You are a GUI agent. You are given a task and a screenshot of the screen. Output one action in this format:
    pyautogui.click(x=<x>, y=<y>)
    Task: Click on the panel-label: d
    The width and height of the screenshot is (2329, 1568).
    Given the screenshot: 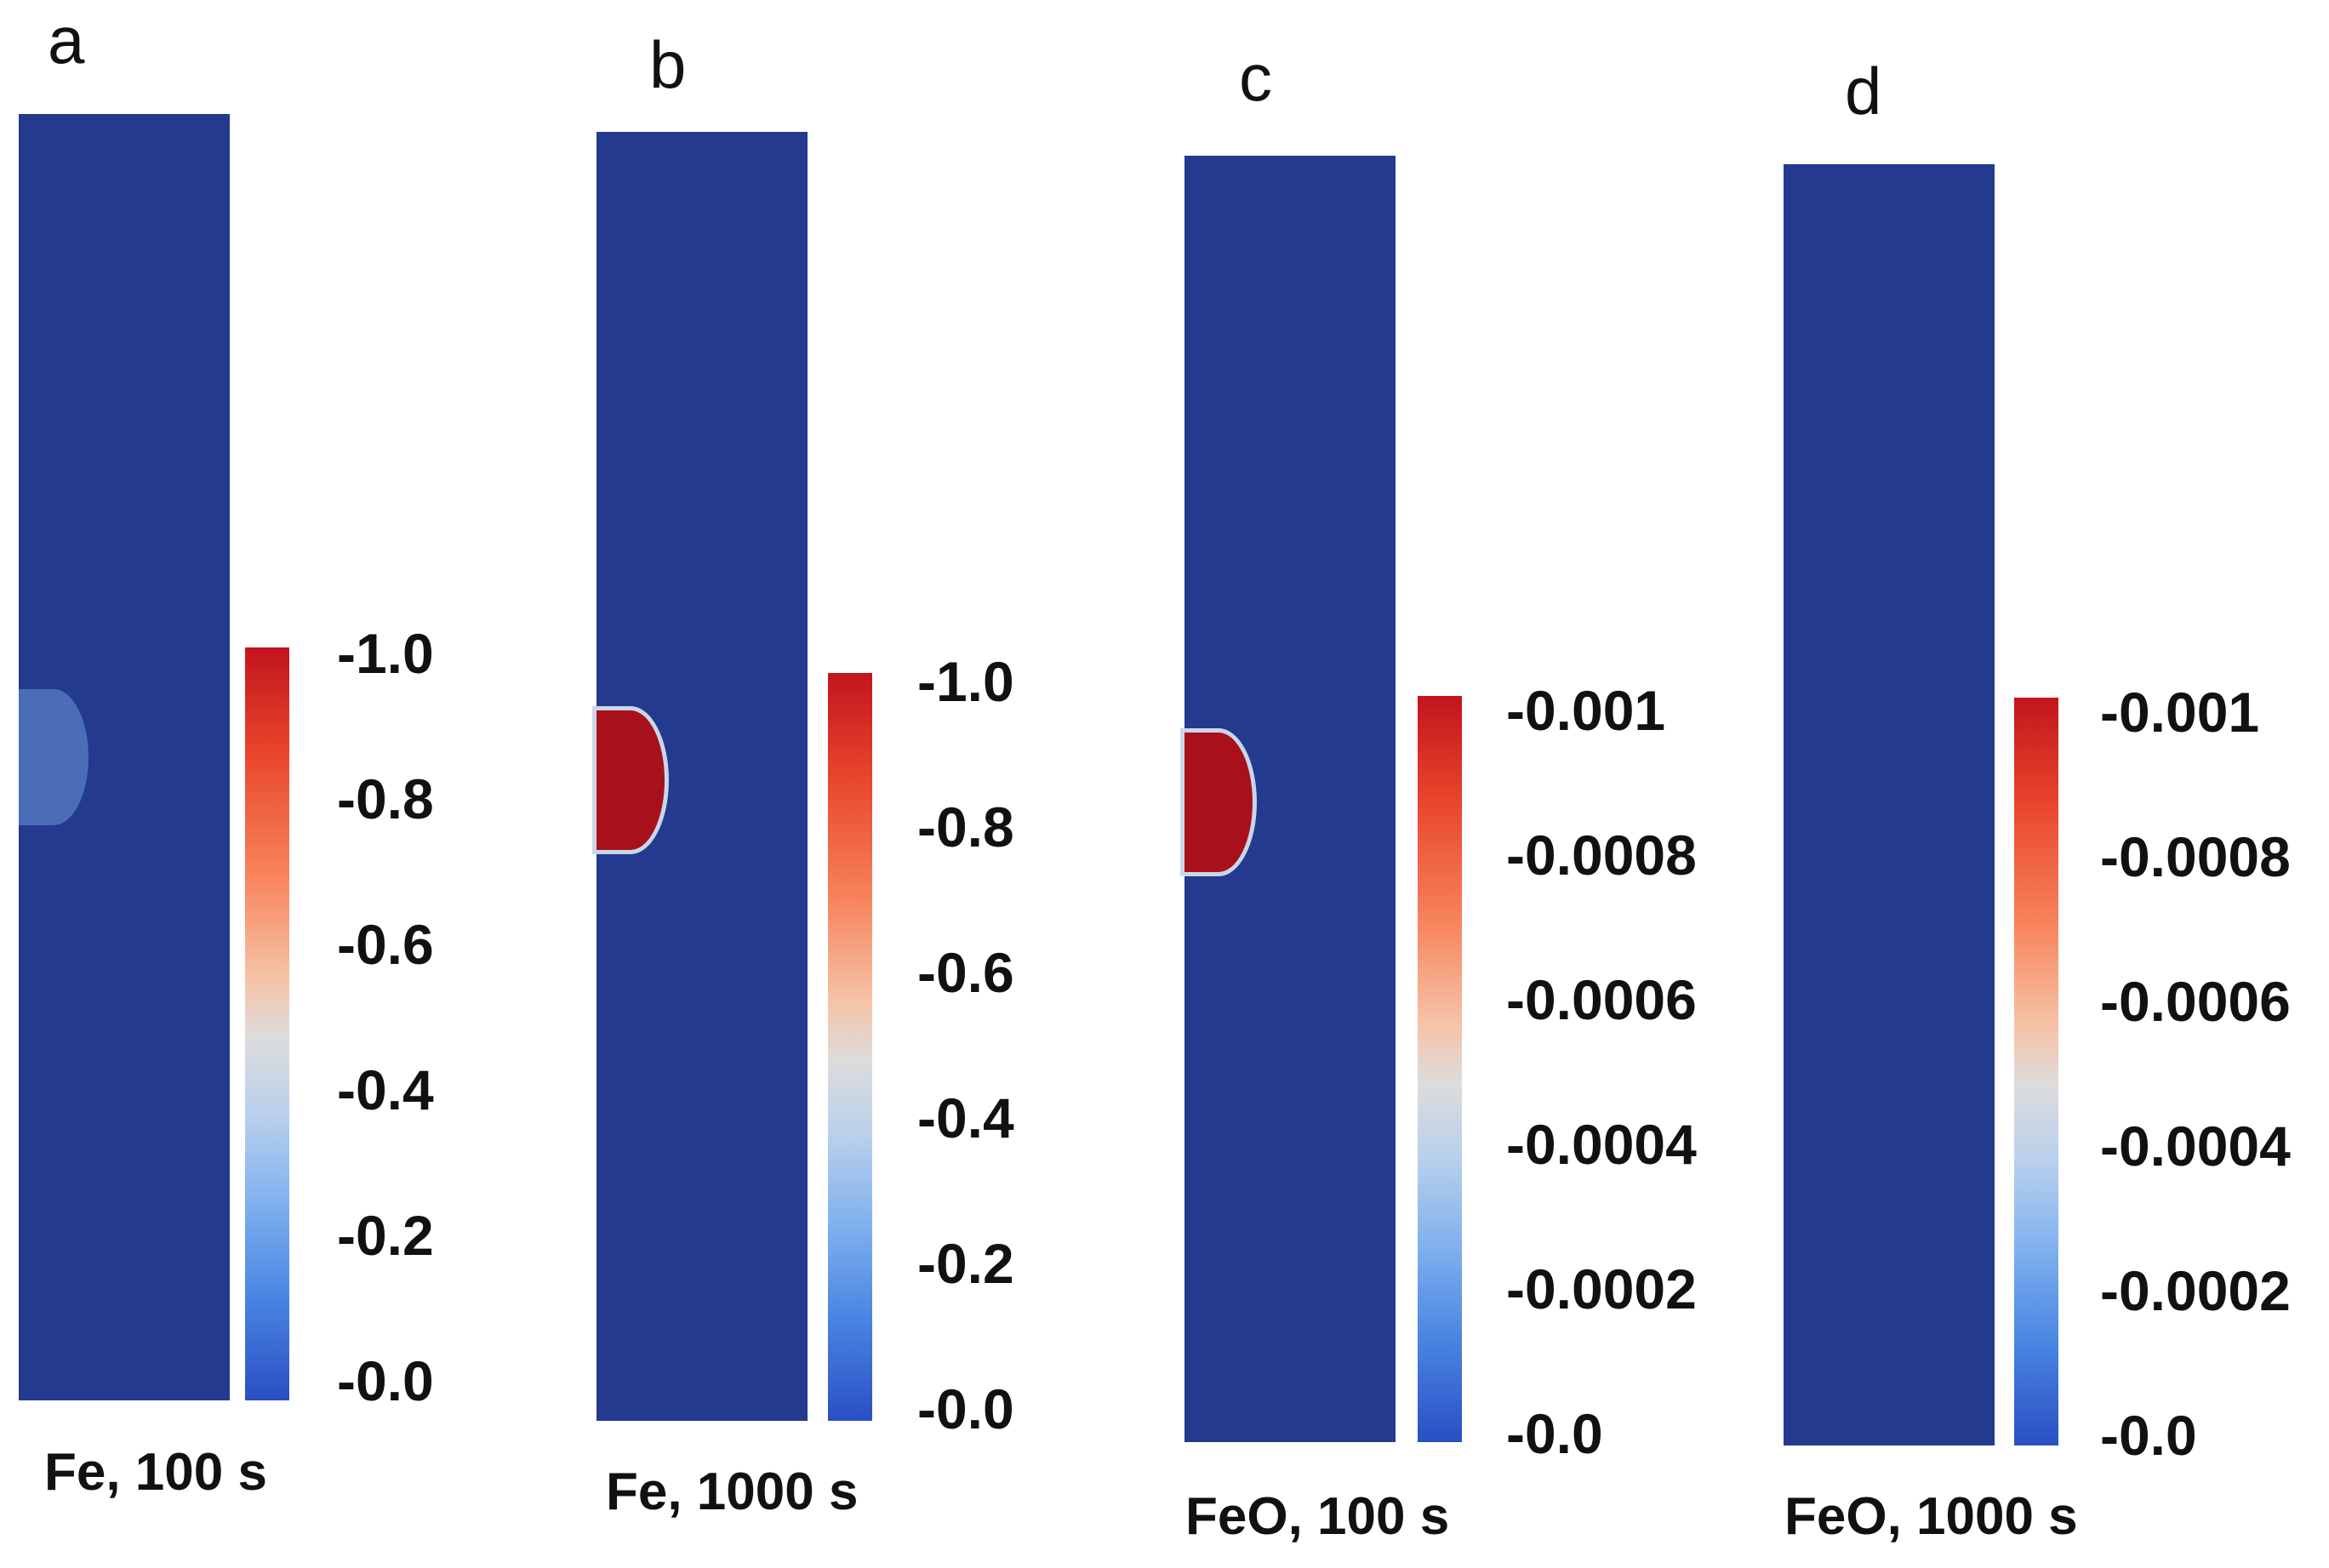 What is the action you would take?
    pyautogui.click(x=1863, y=91)
    